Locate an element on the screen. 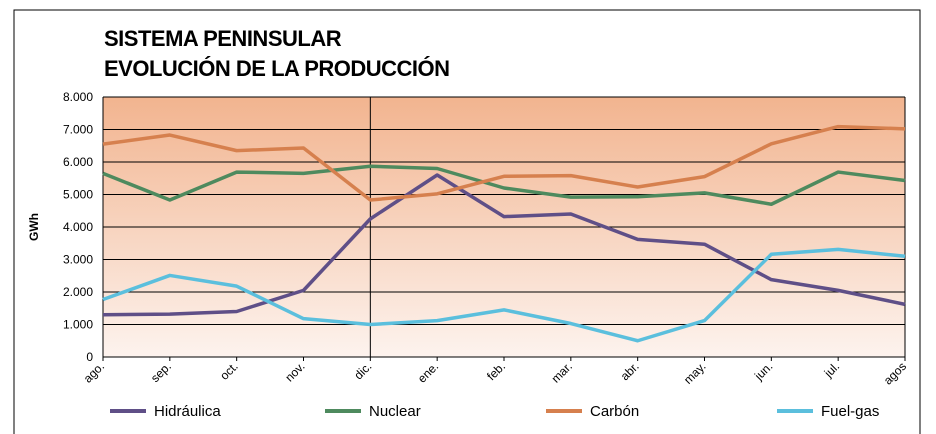 The image size is (936, 434). y-tick-label: 3.000 is located at coordinates (78, 260).